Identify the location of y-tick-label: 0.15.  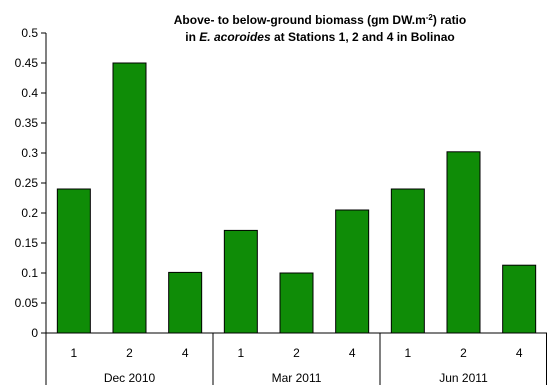
(27, 243).